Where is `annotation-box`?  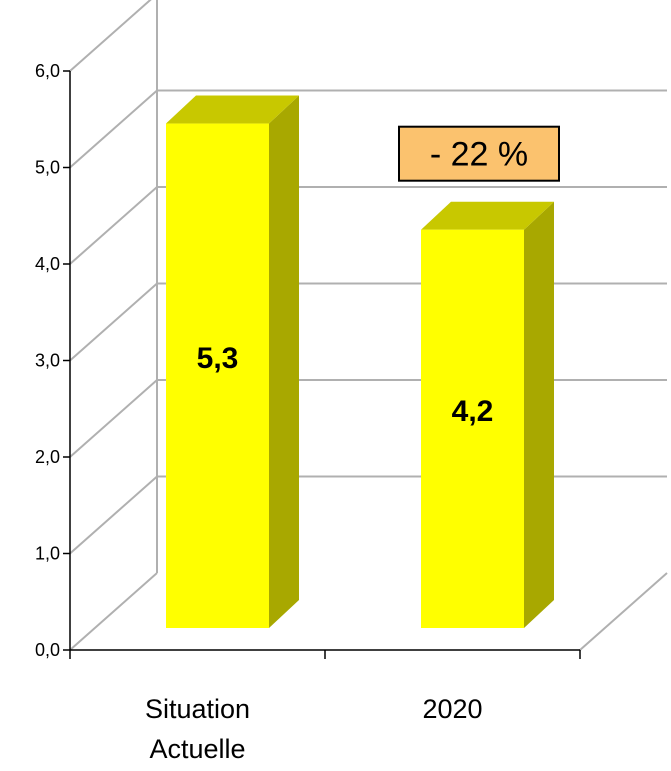
annotation-box is located at coordinates (479, 153).